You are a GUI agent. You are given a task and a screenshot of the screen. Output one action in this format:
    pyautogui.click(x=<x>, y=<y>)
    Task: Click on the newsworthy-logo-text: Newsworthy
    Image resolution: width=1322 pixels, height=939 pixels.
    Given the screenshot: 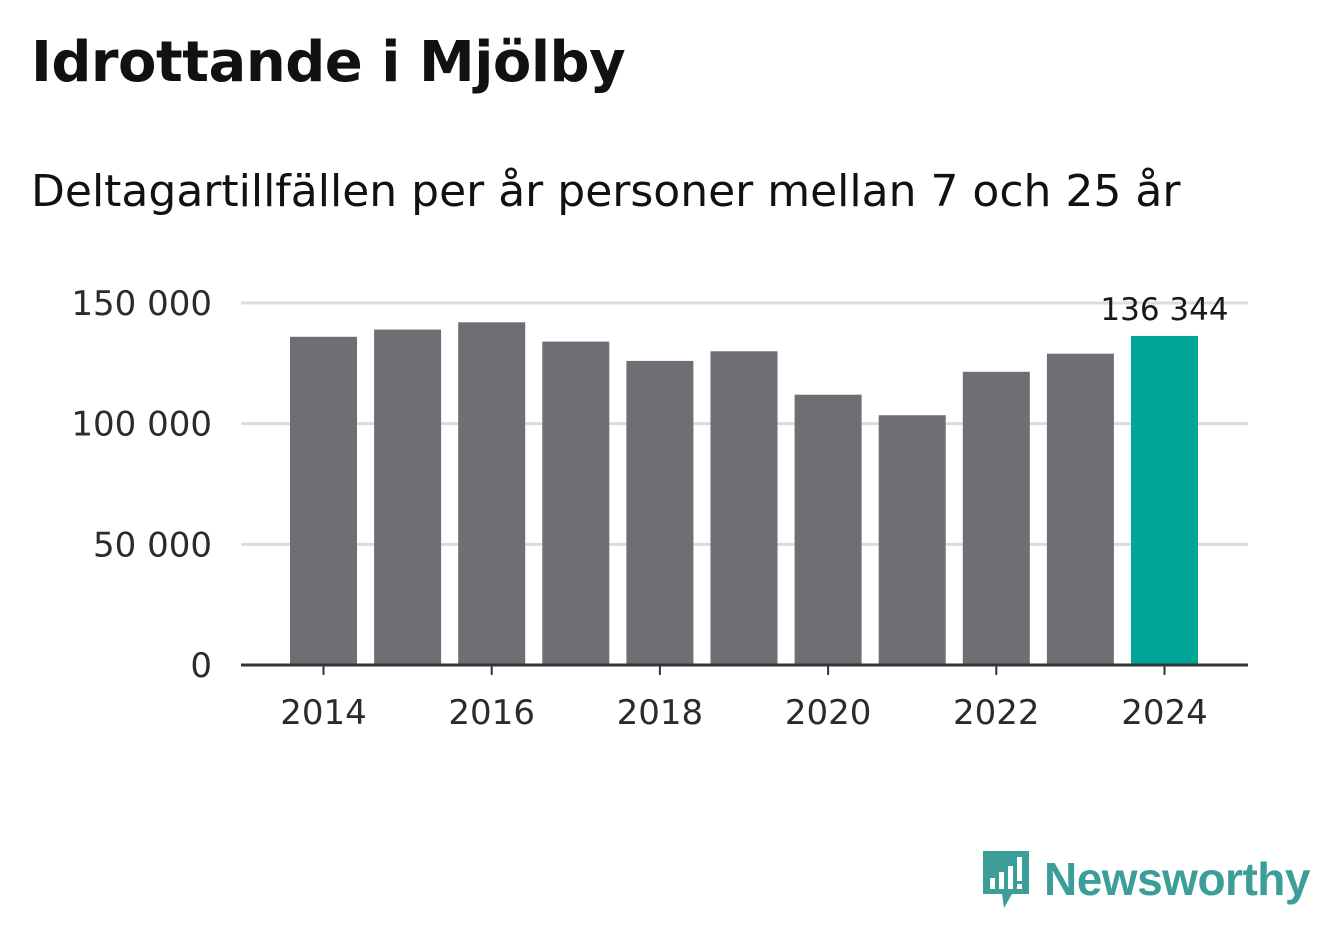 What is the action you would take?
    pyautogui.click(x=1177, y=879)
    